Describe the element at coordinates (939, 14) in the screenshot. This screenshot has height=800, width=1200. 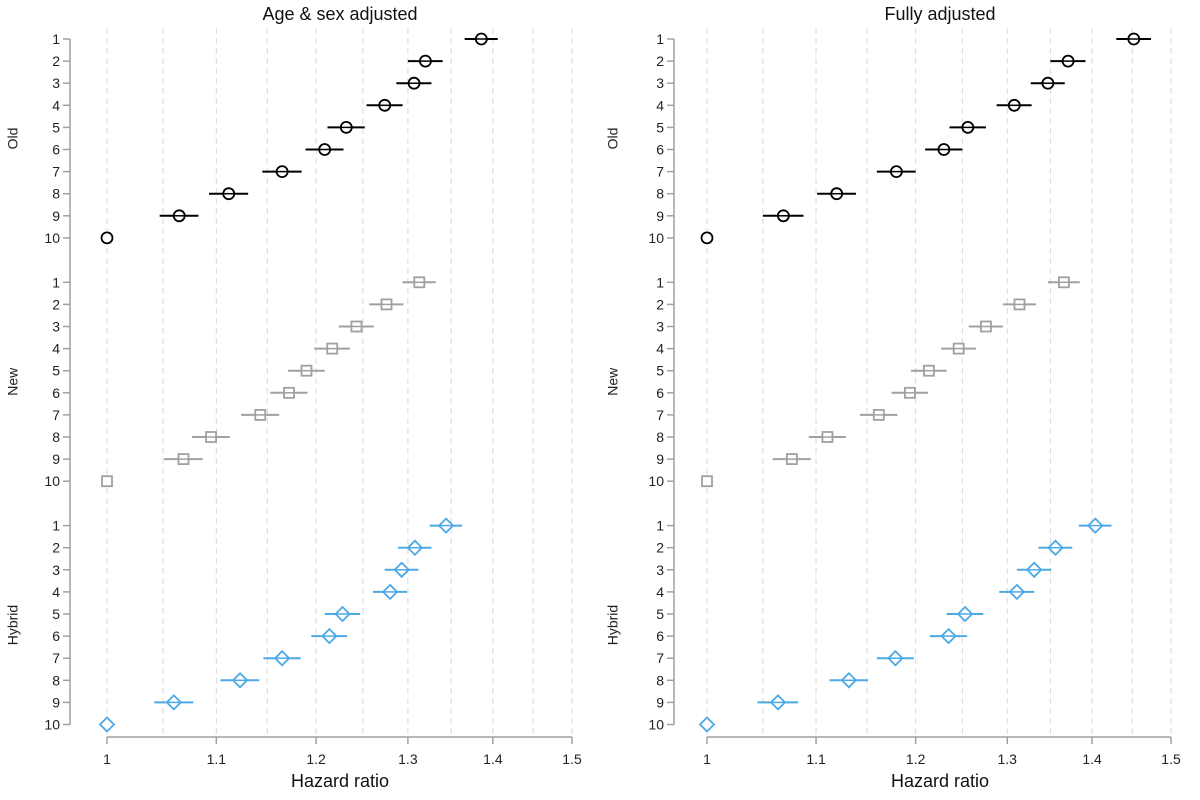
I see `panel-title: Fully adjusted` at that location.